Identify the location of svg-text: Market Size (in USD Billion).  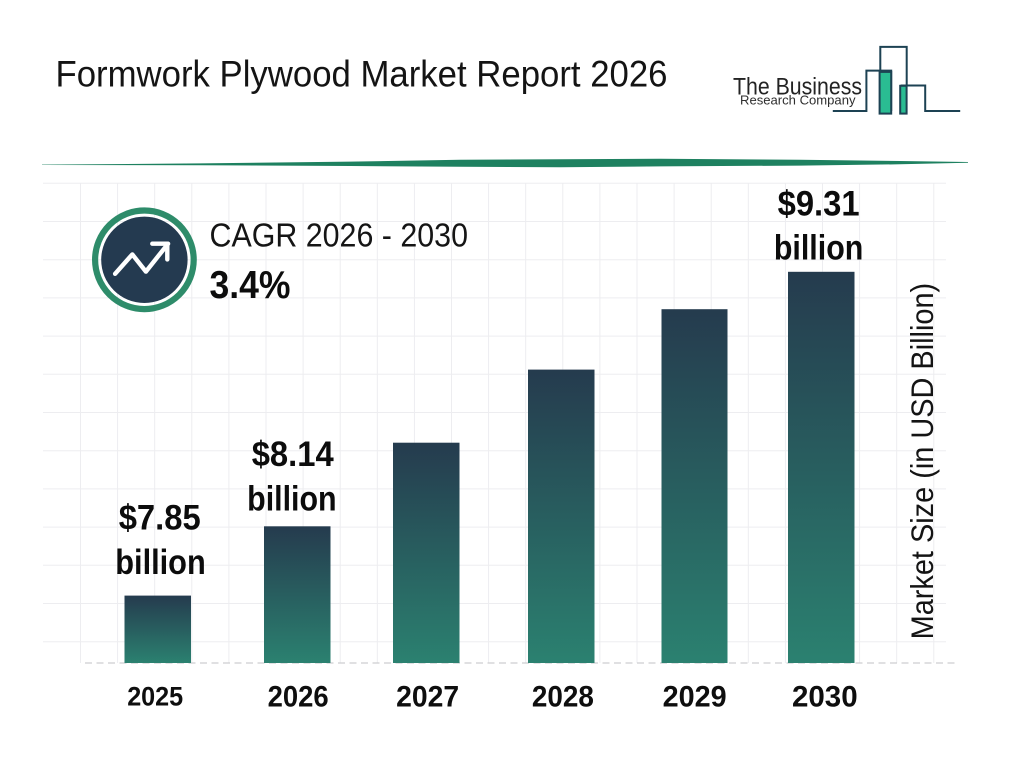
(922, 461).